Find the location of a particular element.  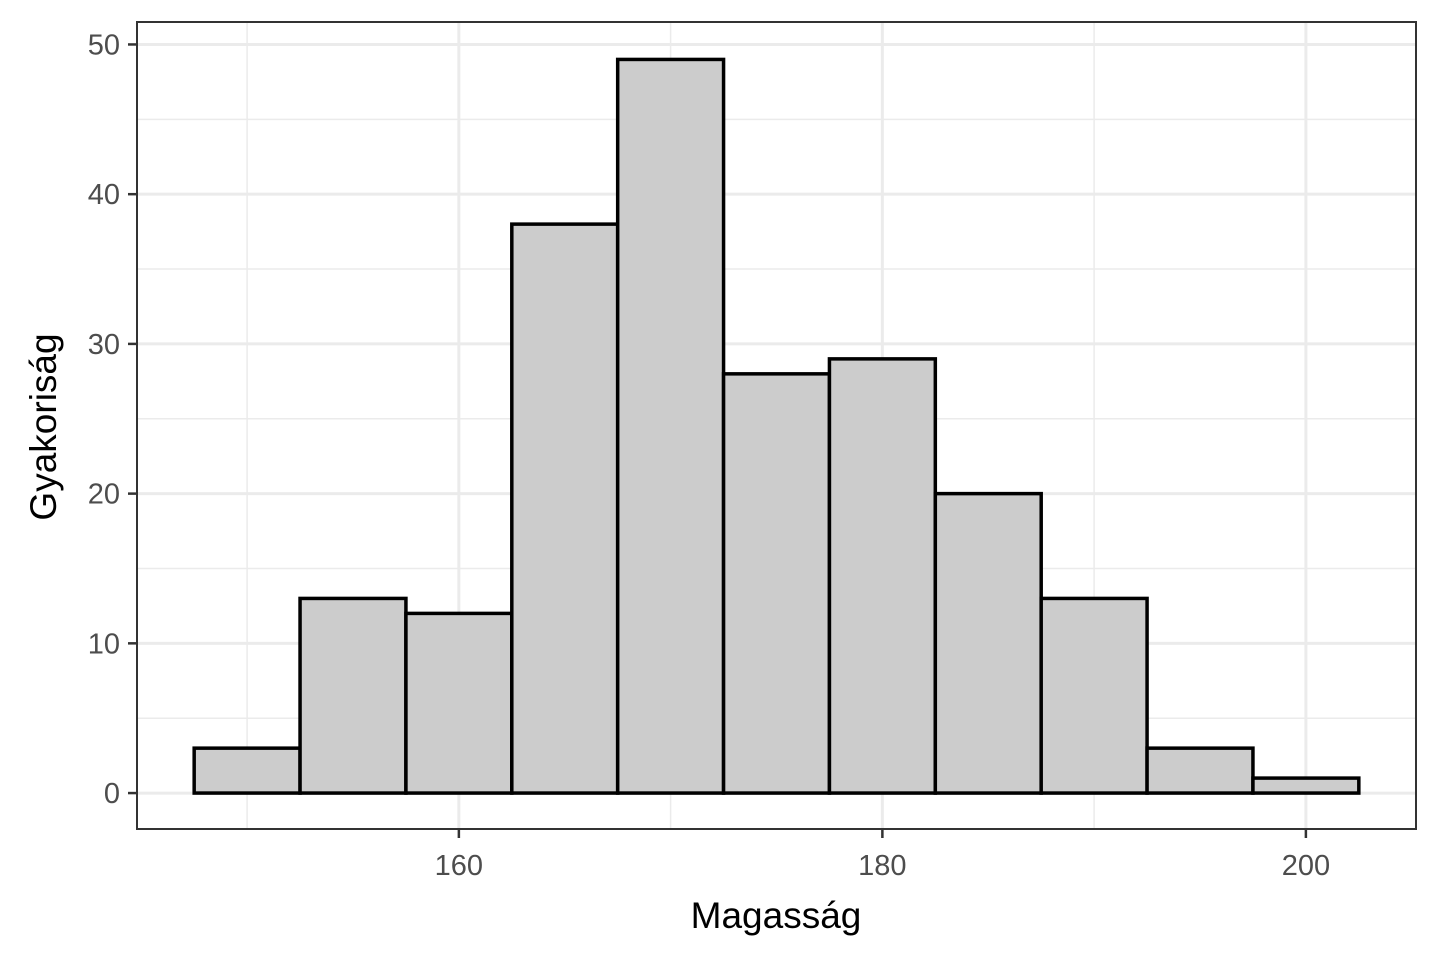

y-tick-label: 40 is located at coordinates (104, 195).